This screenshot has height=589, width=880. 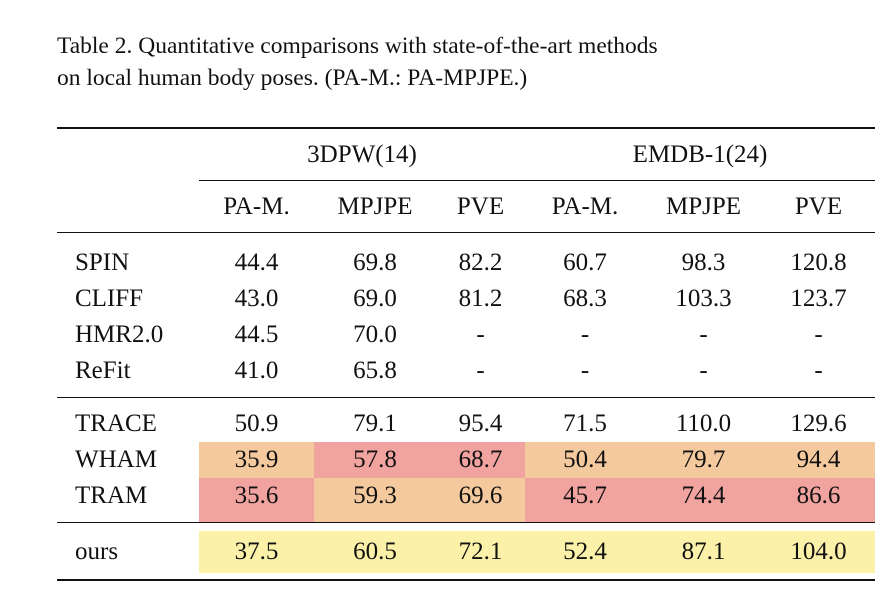 What do you see at coordinates (818, 206) in the screenshot?
I see `col-header-pve-emdb: PVE` at bounding box center [818, 206].